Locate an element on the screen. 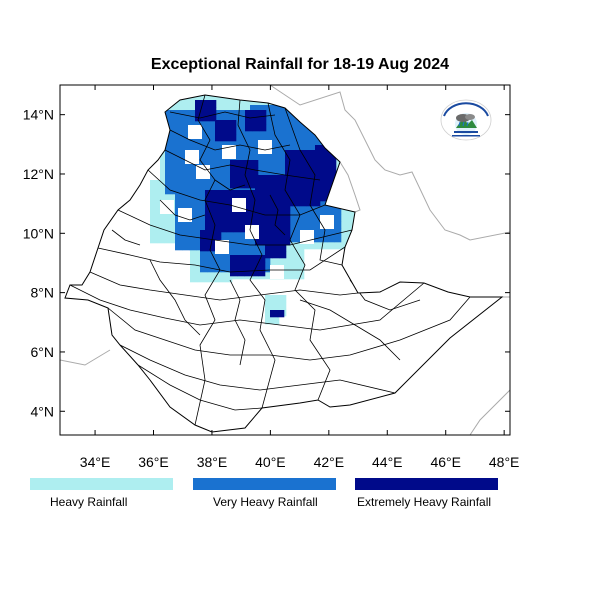 The image size is (600, 600). meteorology-agency-logo-icon is located at coordinates (466, 120).